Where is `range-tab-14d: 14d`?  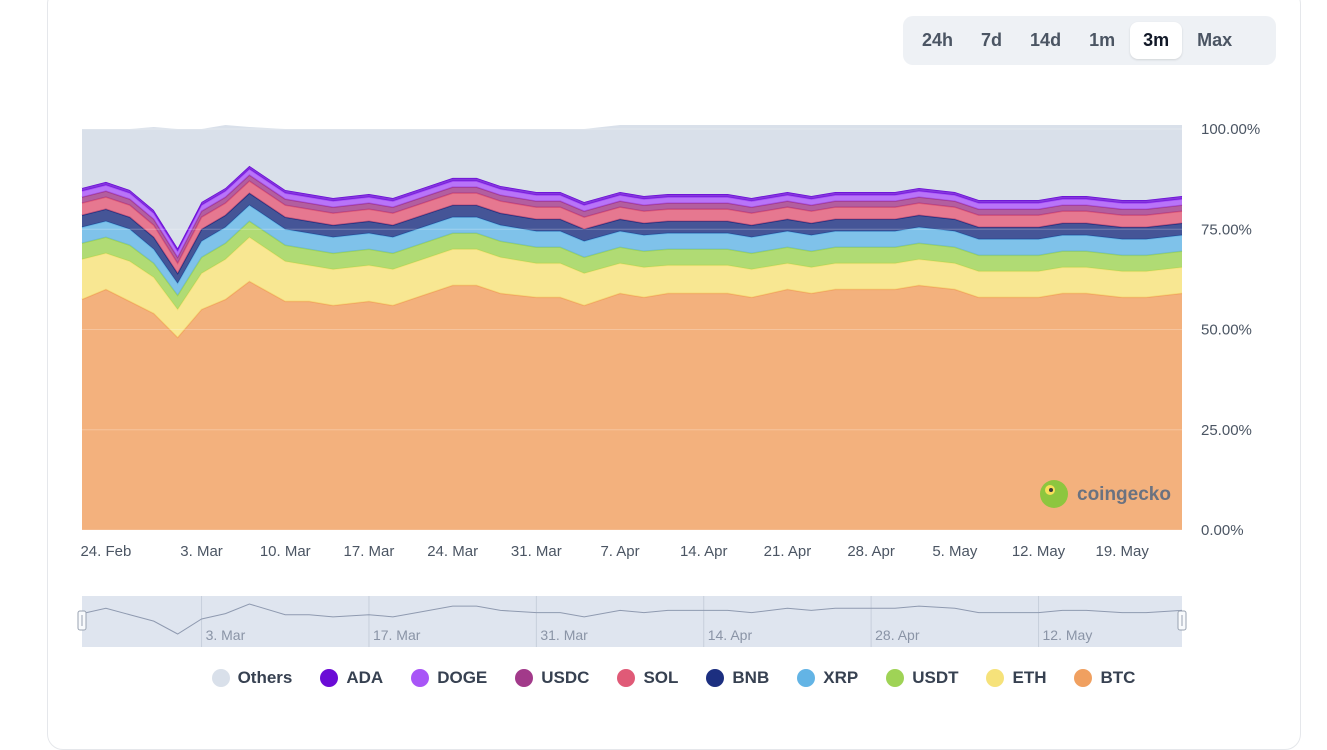 range-tab-14d: 14d is located at coordinates (1046, 40).